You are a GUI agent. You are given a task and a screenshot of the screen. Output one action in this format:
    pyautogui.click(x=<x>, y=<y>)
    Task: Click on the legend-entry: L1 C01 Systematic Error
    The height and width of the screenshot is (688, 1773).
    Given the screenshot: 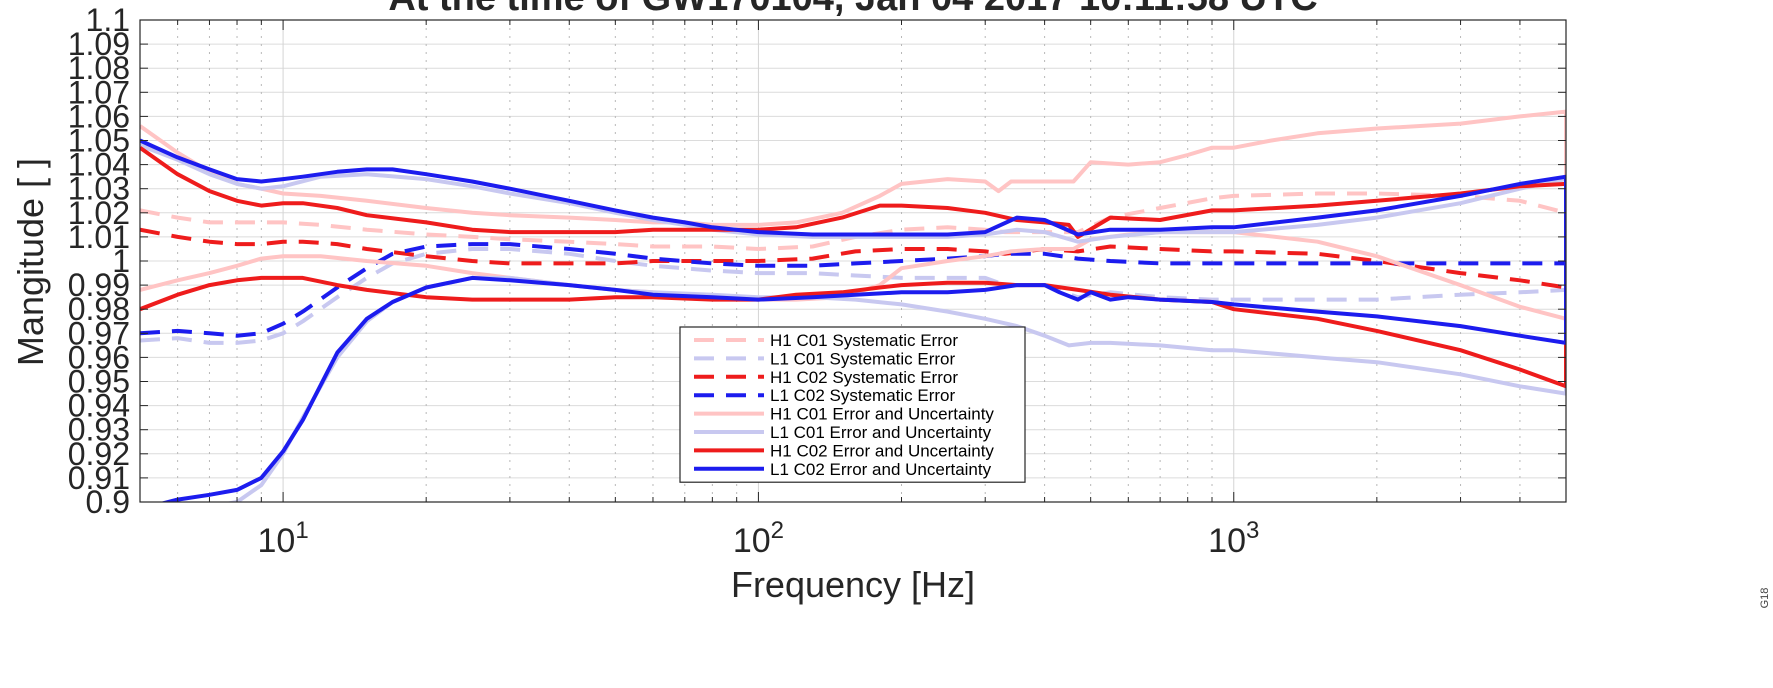 What is the action you would take?
    pyautogui.click(x=863, y=358)
    